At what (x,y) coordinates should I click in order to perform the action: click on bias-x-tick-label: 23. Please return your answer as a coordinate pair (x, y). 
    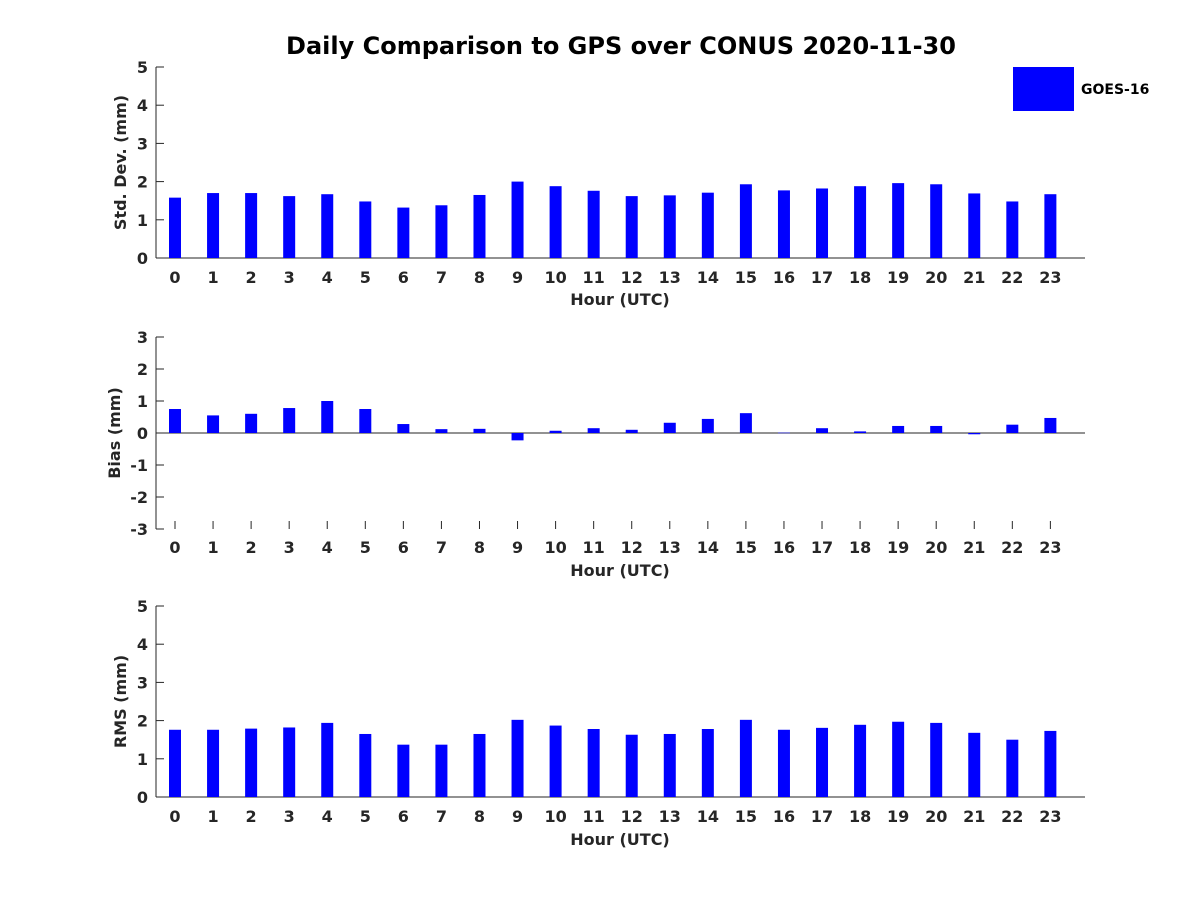
    Looking at the image, I should click on (1050, 547).